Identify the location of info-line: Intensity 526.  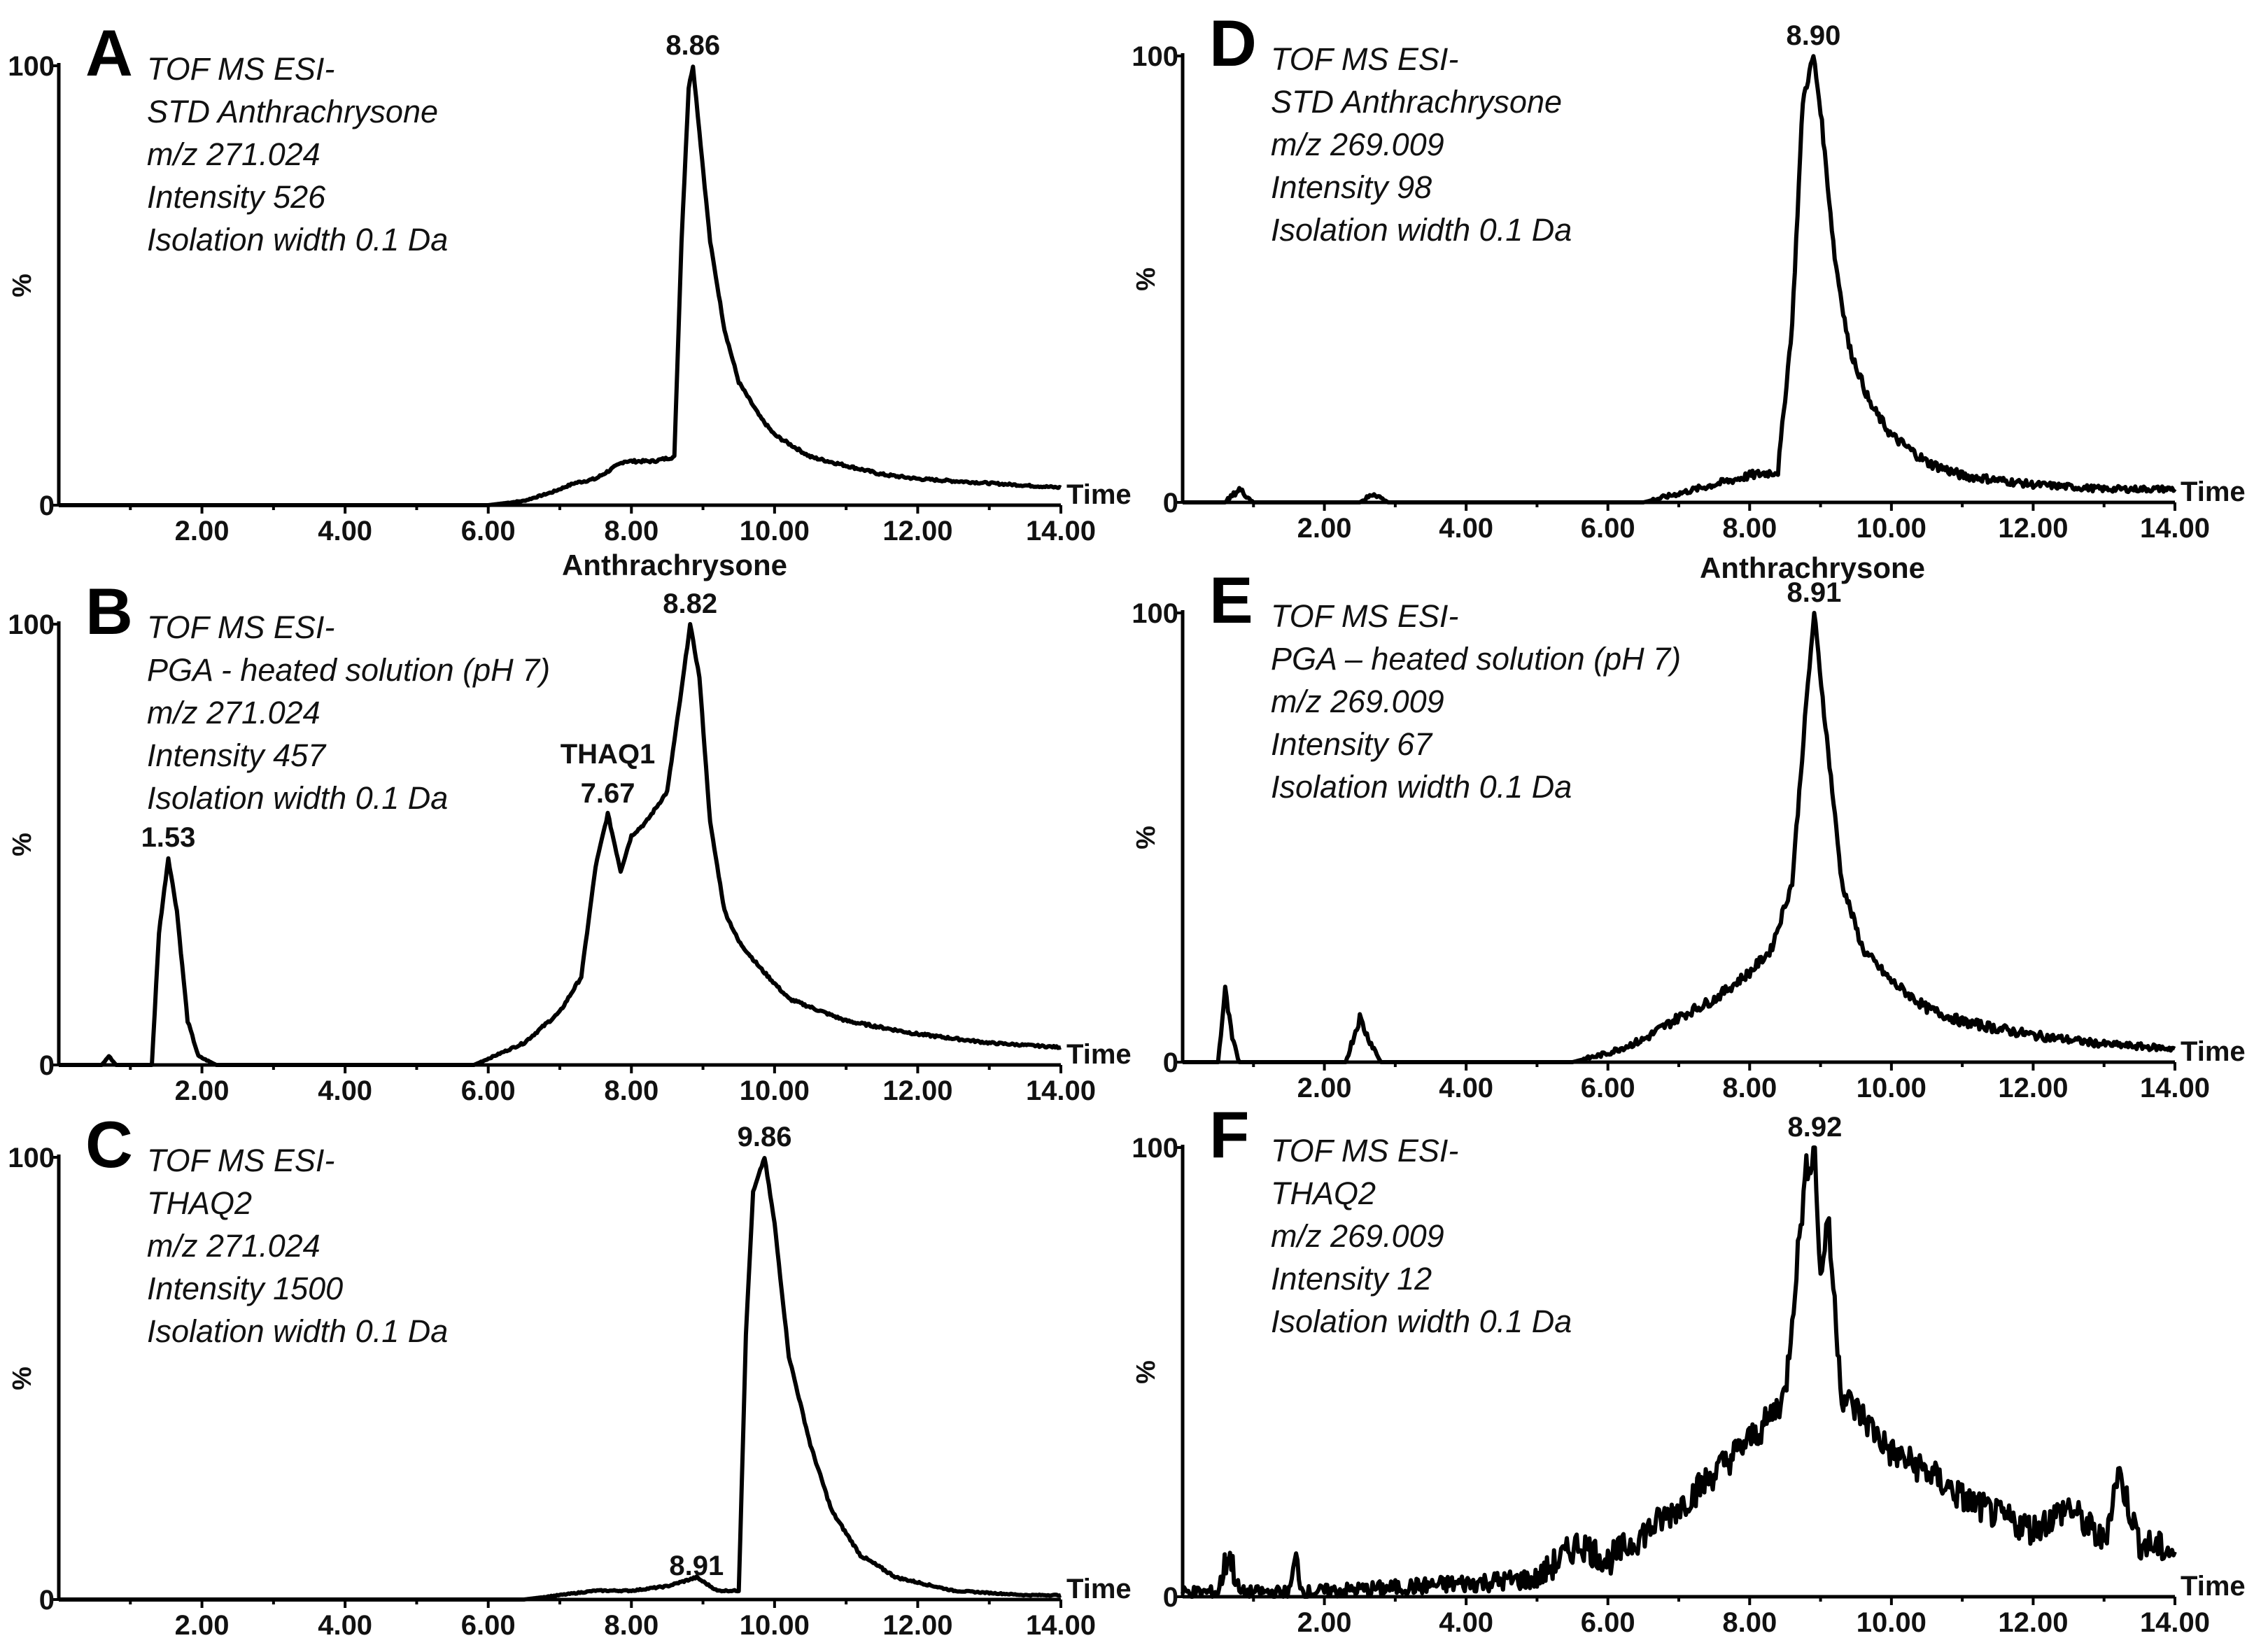
(237, 197).